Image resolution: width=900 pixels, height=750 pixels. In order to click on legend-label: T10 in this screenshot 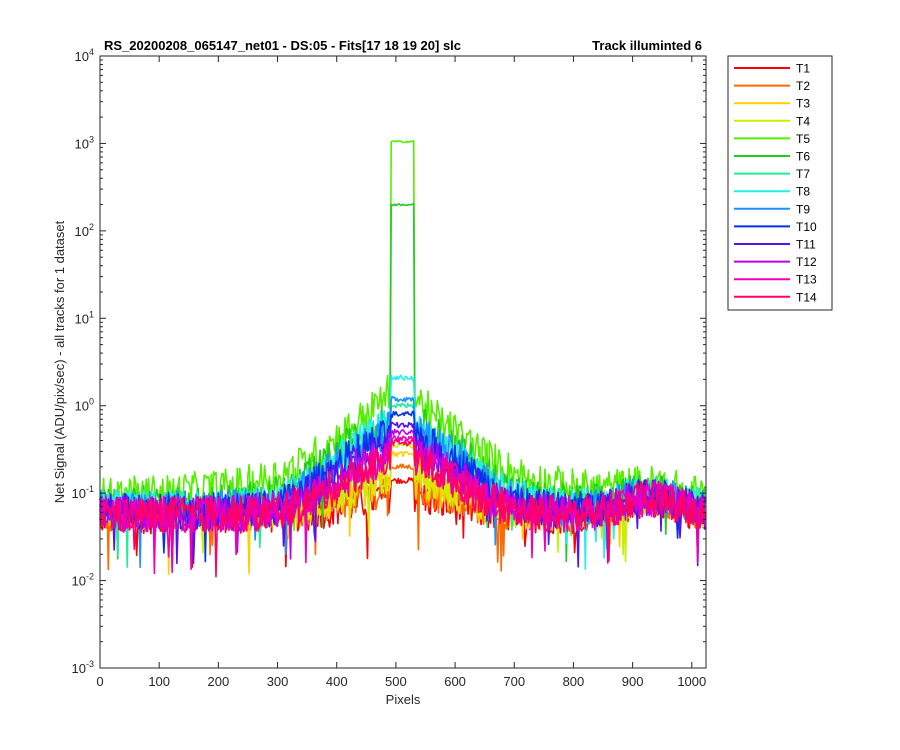, I will do `click(806, 227)`.